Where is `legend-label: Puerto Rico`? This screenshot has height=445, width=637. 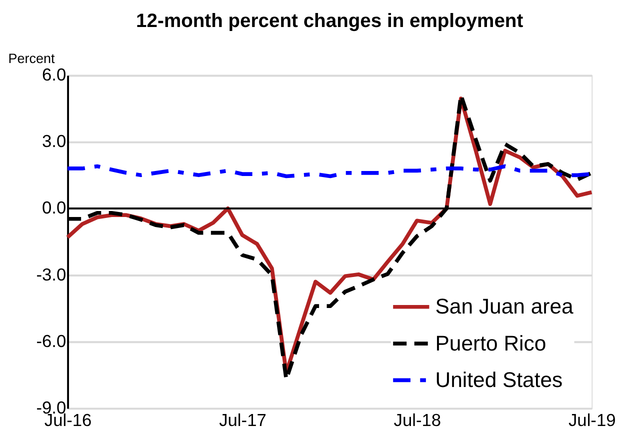 legend-label: Puerto Rico is located at coordinates (490, 344).